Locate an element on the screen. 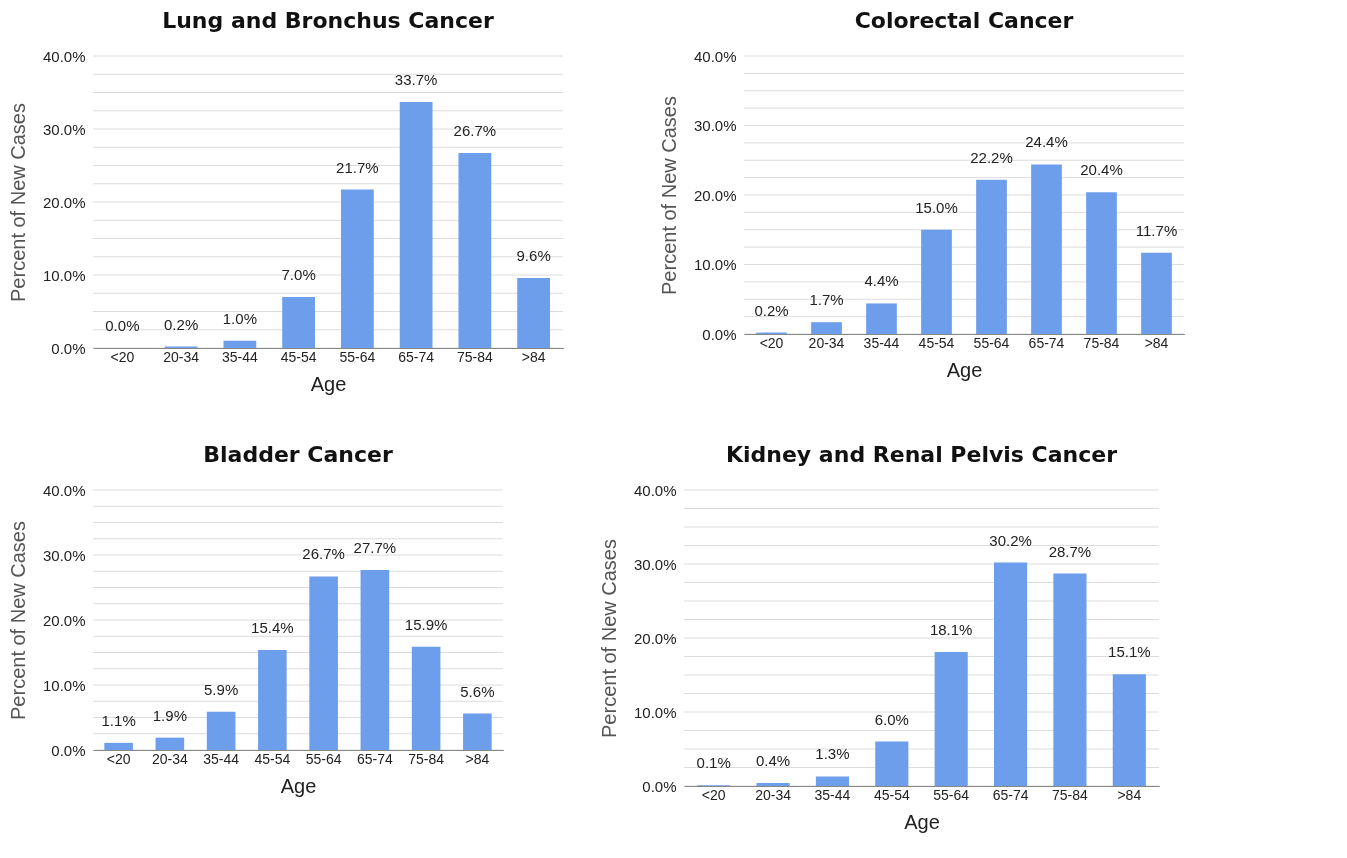 The image size is (1347, 858). chart-title: Colorectal Cancer is located at coordinates (964, 20).